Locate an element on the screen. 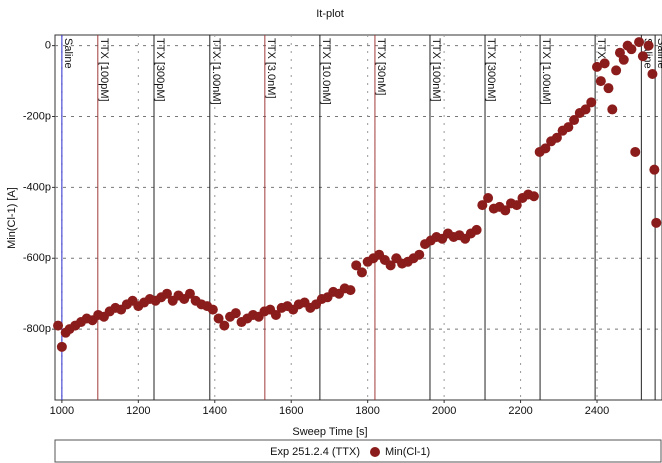 The width and height of the screenshot is (662, 463). legend-title: Exp 251.2.4 (TTX) is located at coordinates (315, 452).